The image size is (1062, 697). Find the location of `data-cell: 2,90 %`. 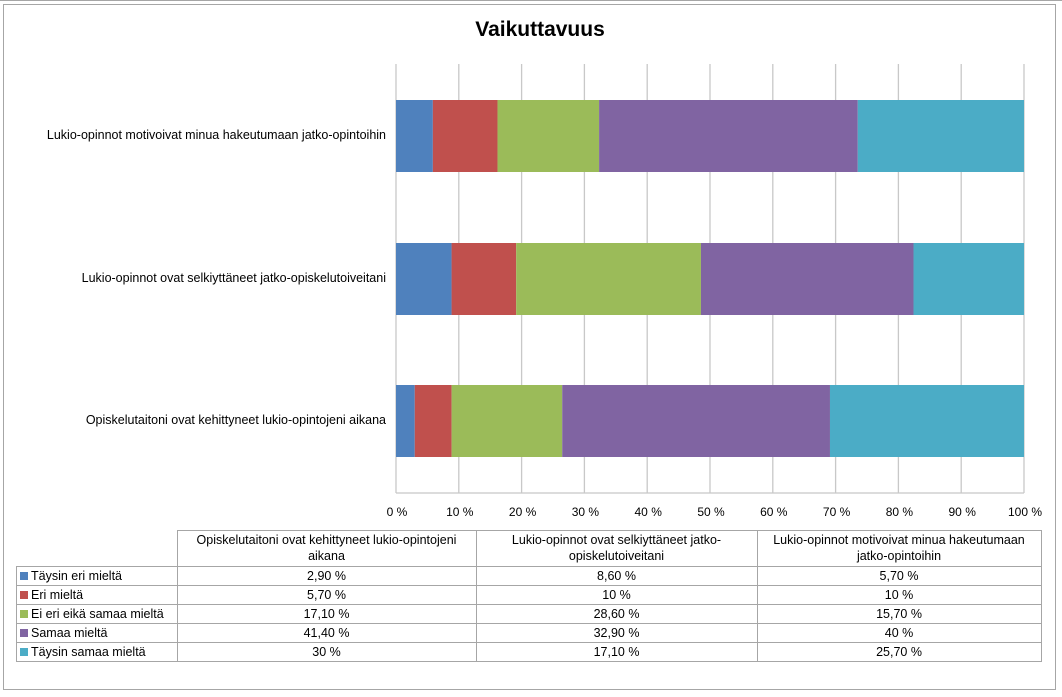

data-cell: 2,90 % is located at coordinates (326, 576).